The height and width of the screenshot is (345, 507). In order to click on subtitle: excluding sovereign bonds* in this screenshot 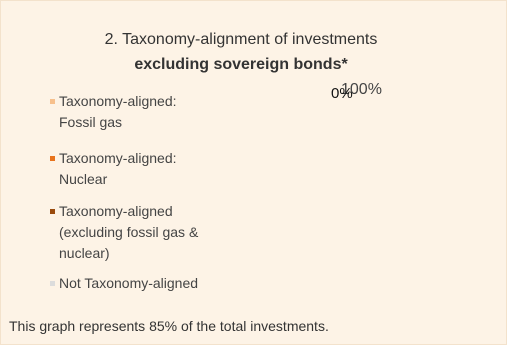, I will do `click(241, 64)`.